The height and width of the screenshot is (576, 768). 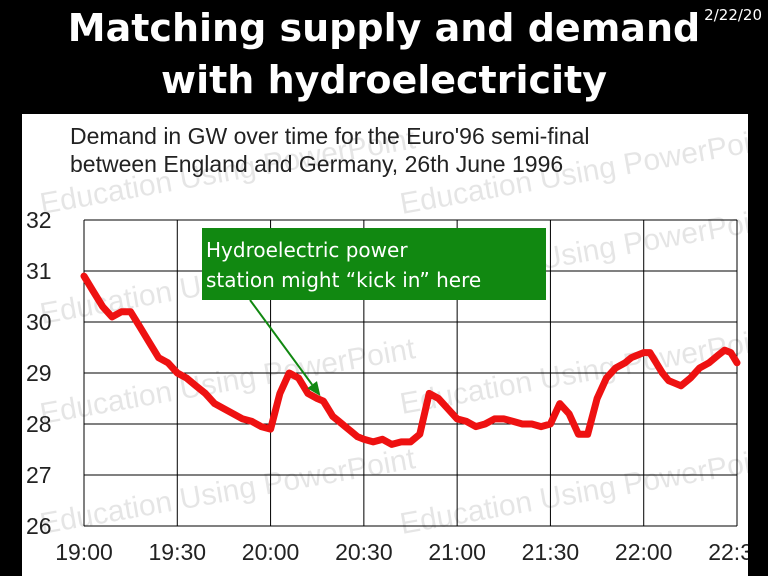 I want to click on y-tick-label: 26, so click(x=39, y=526).